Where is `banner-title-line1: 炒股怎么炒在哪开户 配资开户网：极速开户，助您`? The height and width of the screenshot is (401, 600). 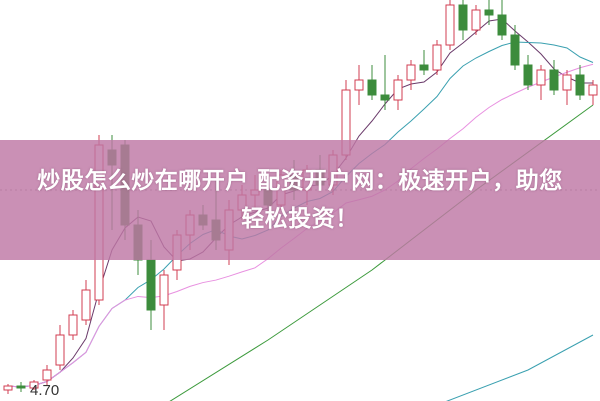 banner-title-line1: 炒股怎么炒在哪开户 配资开户网：极速开户，助您 is located at coordinates (300, 181).